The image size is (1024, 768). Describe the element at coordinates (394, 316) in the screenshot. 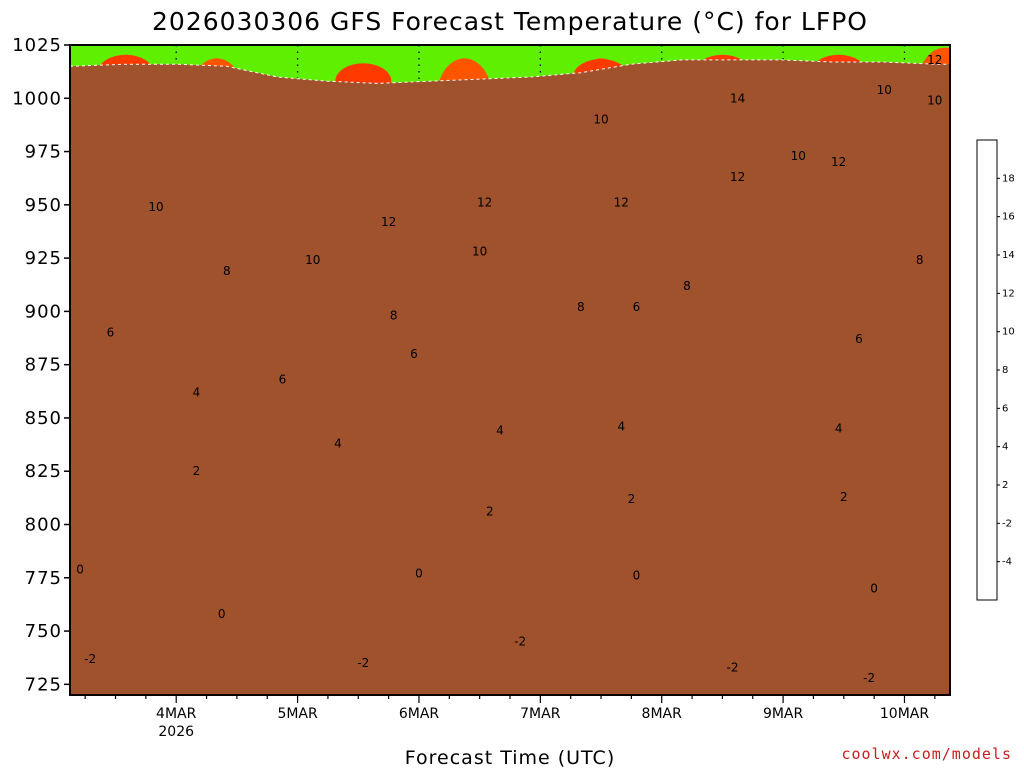

I see `contour-label-25: 8` at that location.